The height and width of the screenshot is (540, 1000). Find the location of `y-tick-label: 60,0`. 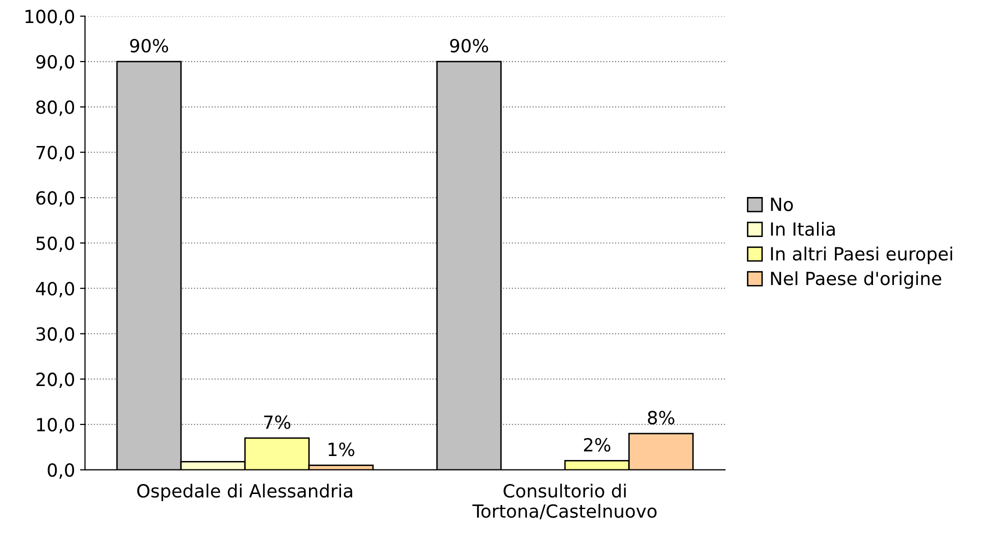

y-tick-label: 60,0 is located at coordinates (55, 199).